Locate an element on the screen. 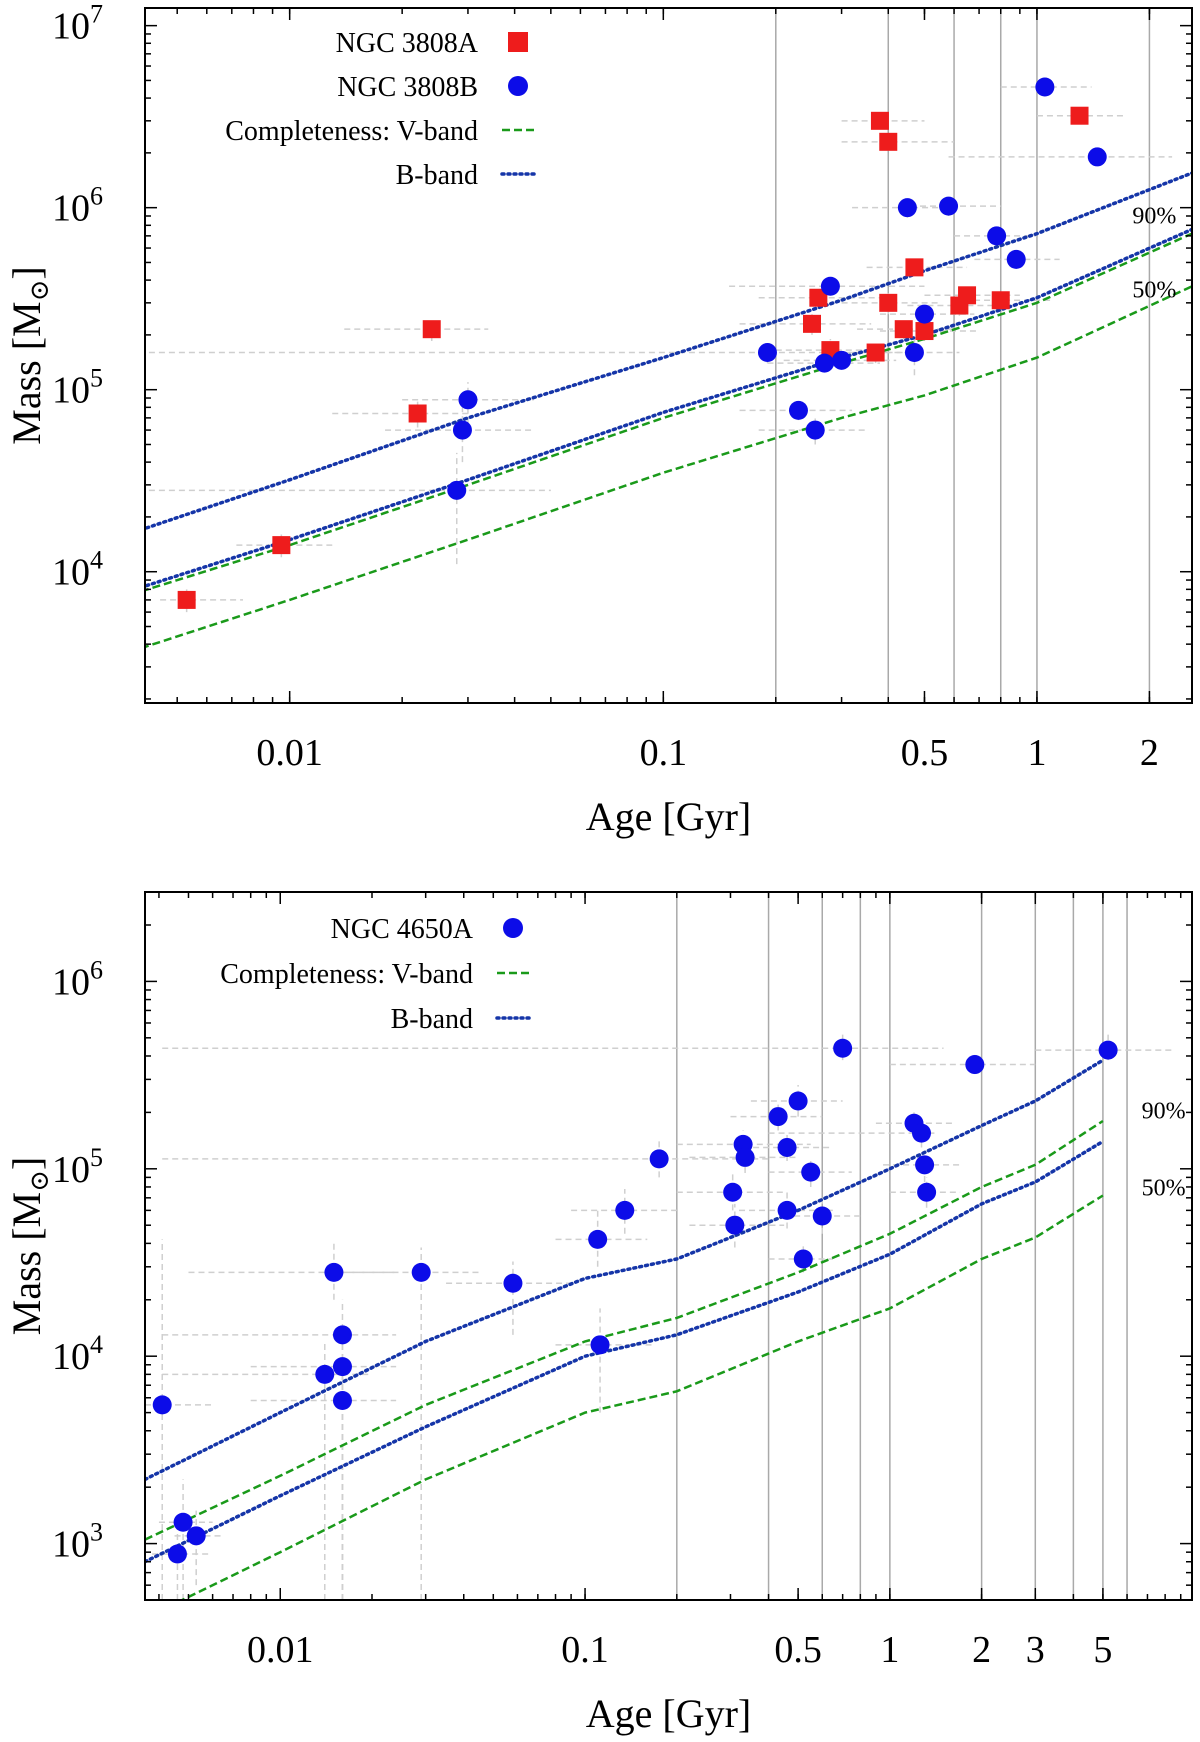  y-tick-label: 10⁵ is located at coordinates (77, 1167).